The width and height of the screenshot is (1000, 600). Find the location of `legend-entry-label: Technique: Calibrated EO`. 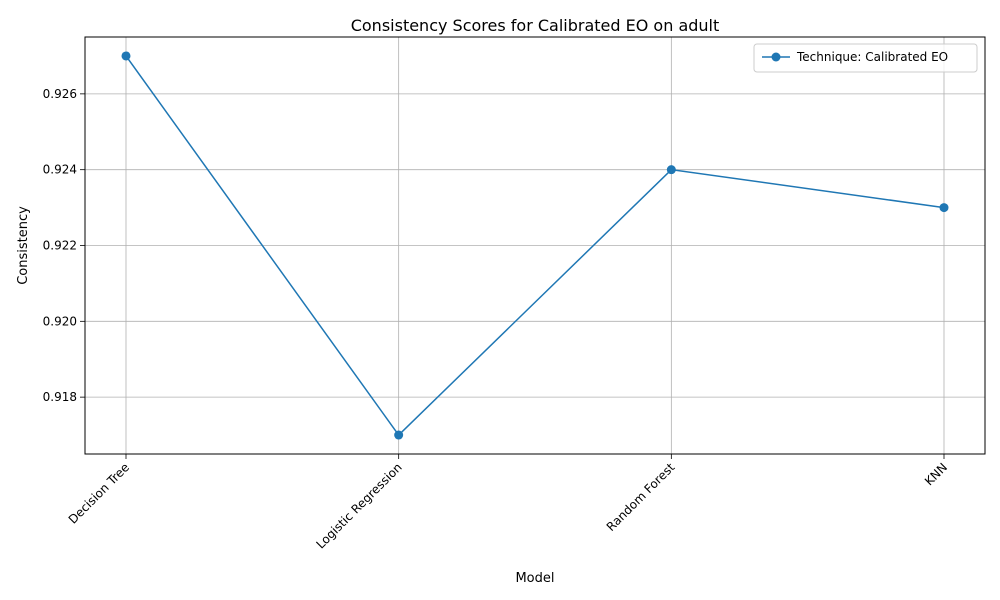

legend-entry-label: Technique: Calibrated EO is located at coordinates (872, 57).